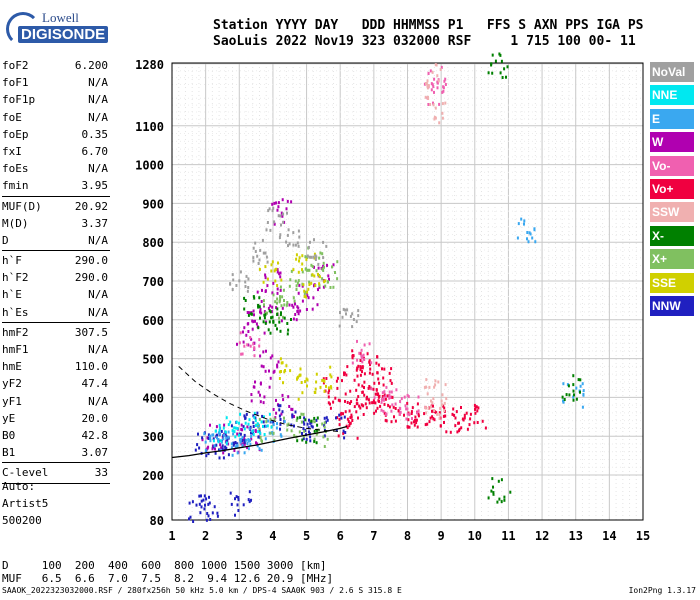 The width and height of the screenshot is (700, 600). What do you see at coordinates (25, 503) in the screenshot?
I see `artist-label: Artist5` at bounding box center [25, 503].